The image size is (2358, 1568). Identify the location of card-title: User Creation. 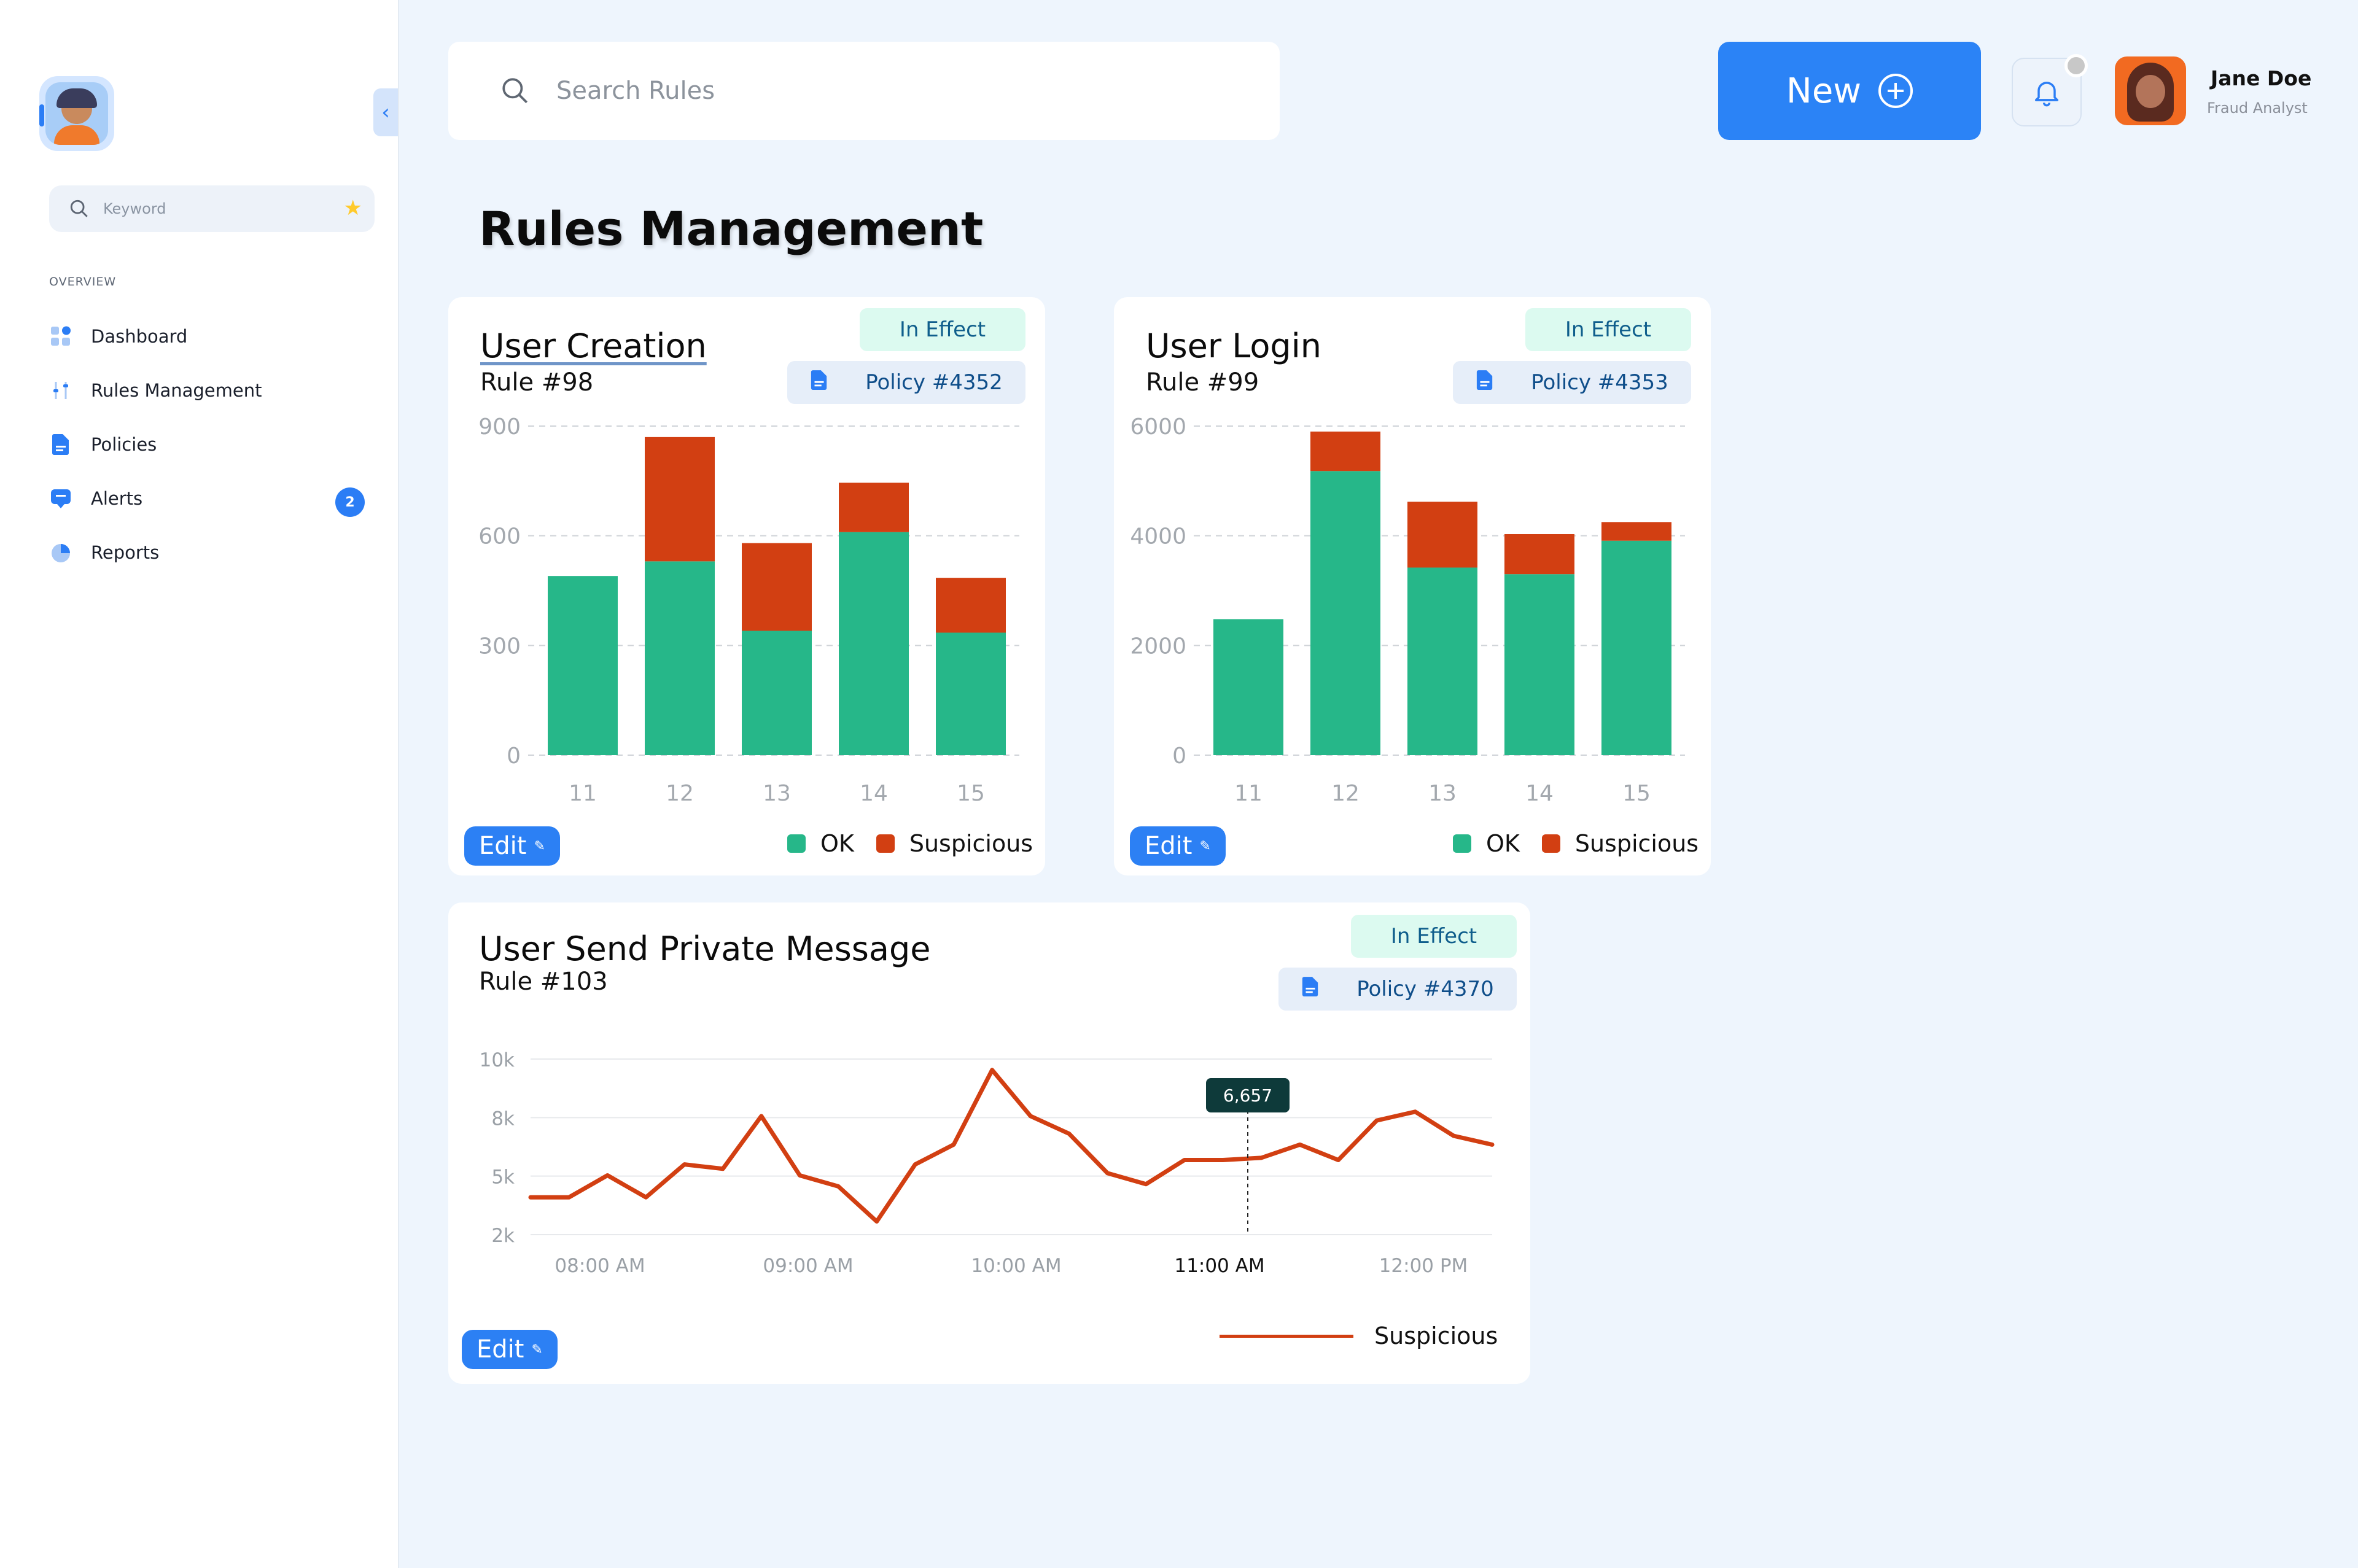
(593, 346).